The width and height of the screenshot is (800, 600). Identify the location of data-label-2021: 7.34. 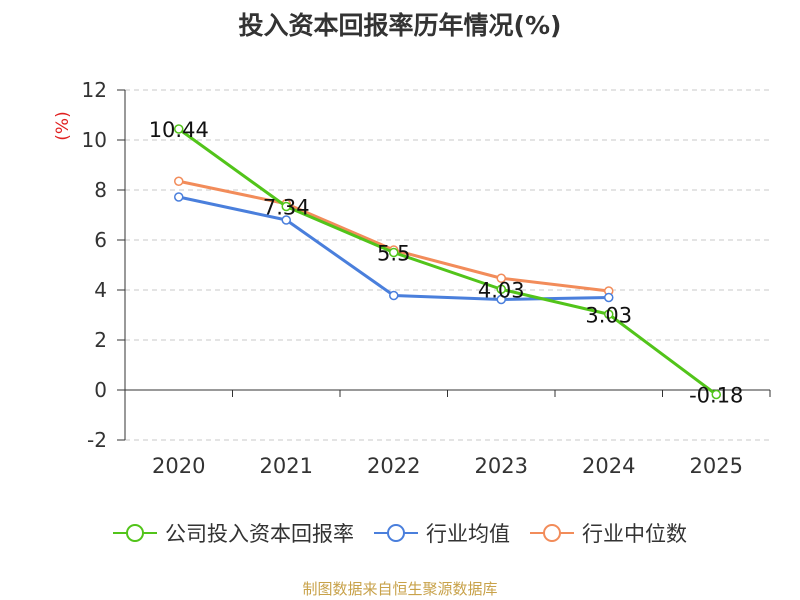
(286, 208).